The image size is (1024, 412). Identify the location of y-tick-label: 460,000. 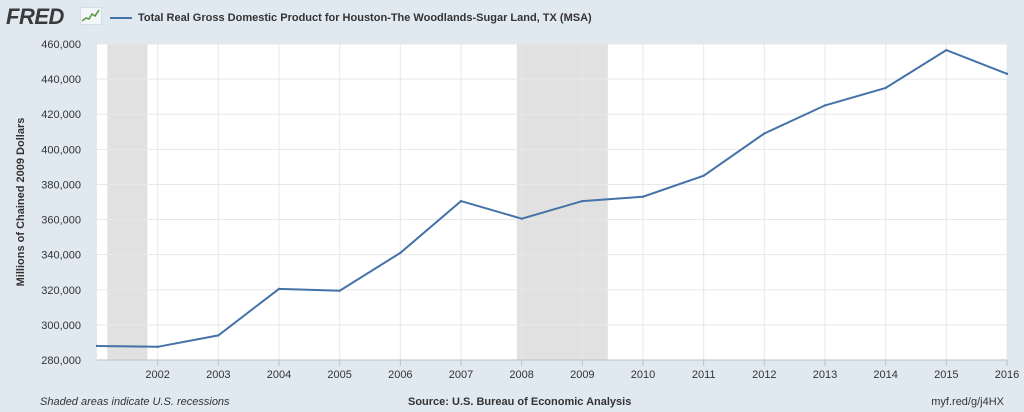
(61, 45).